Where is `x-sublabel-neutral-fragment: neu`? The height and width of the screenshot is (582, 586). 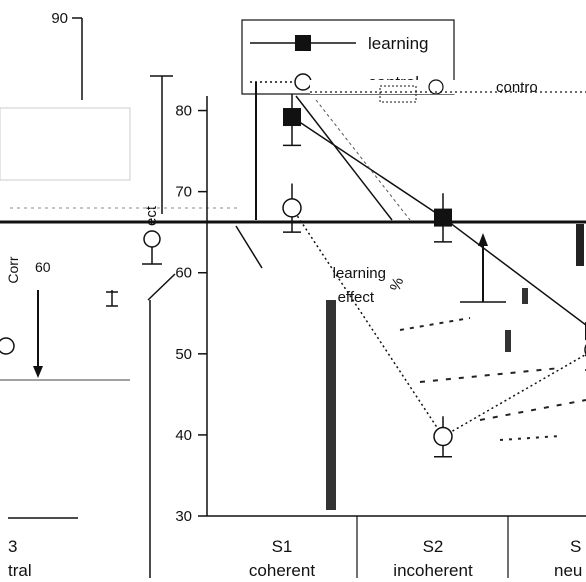 x-sublabel-neutral-fragment: neu is located at coordinates (568, 570).